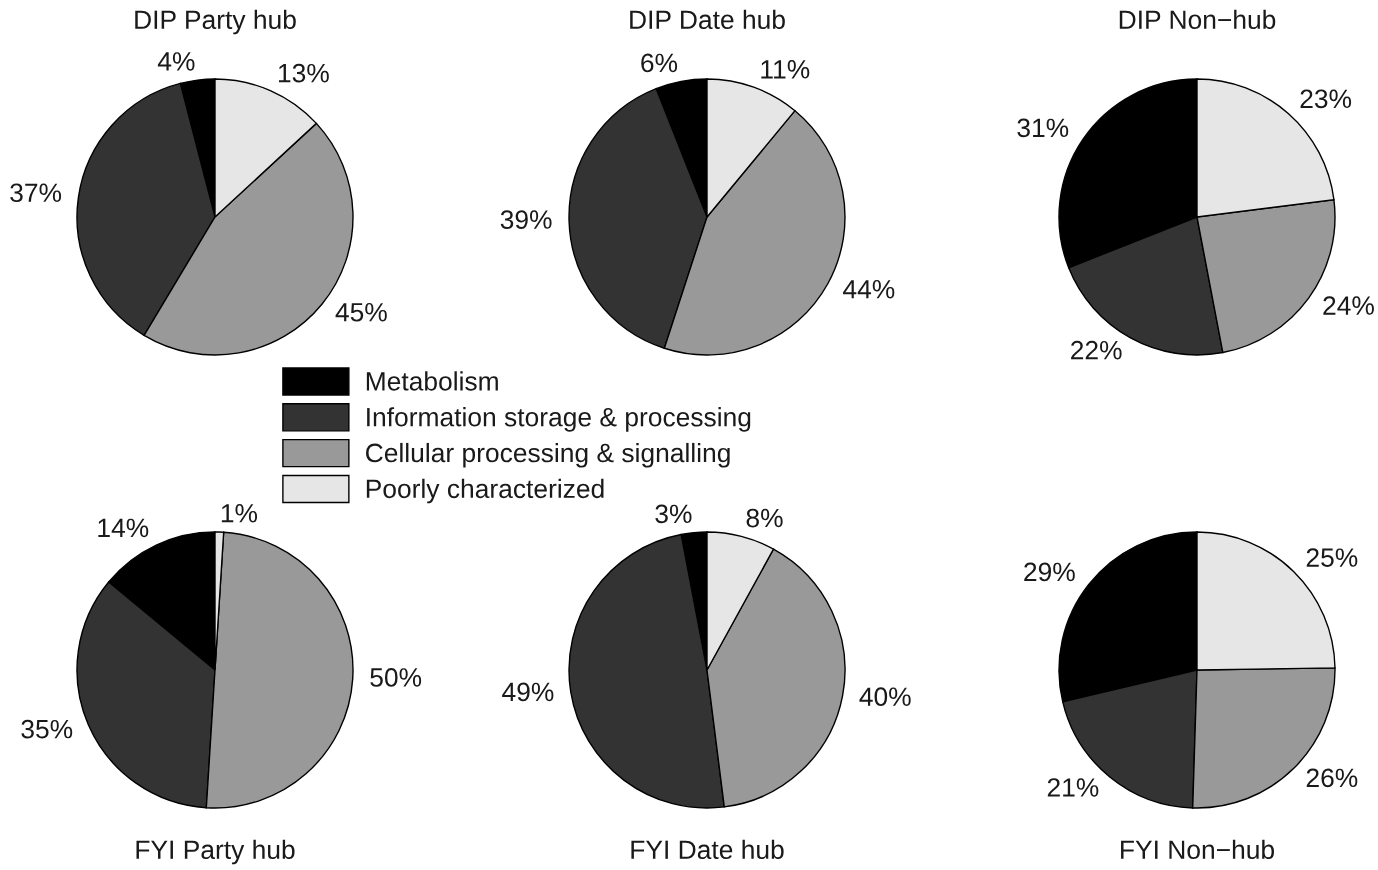 This screenshot has height=870, width=1378. I want to click on data-label: 29%, so click(1049, 572).